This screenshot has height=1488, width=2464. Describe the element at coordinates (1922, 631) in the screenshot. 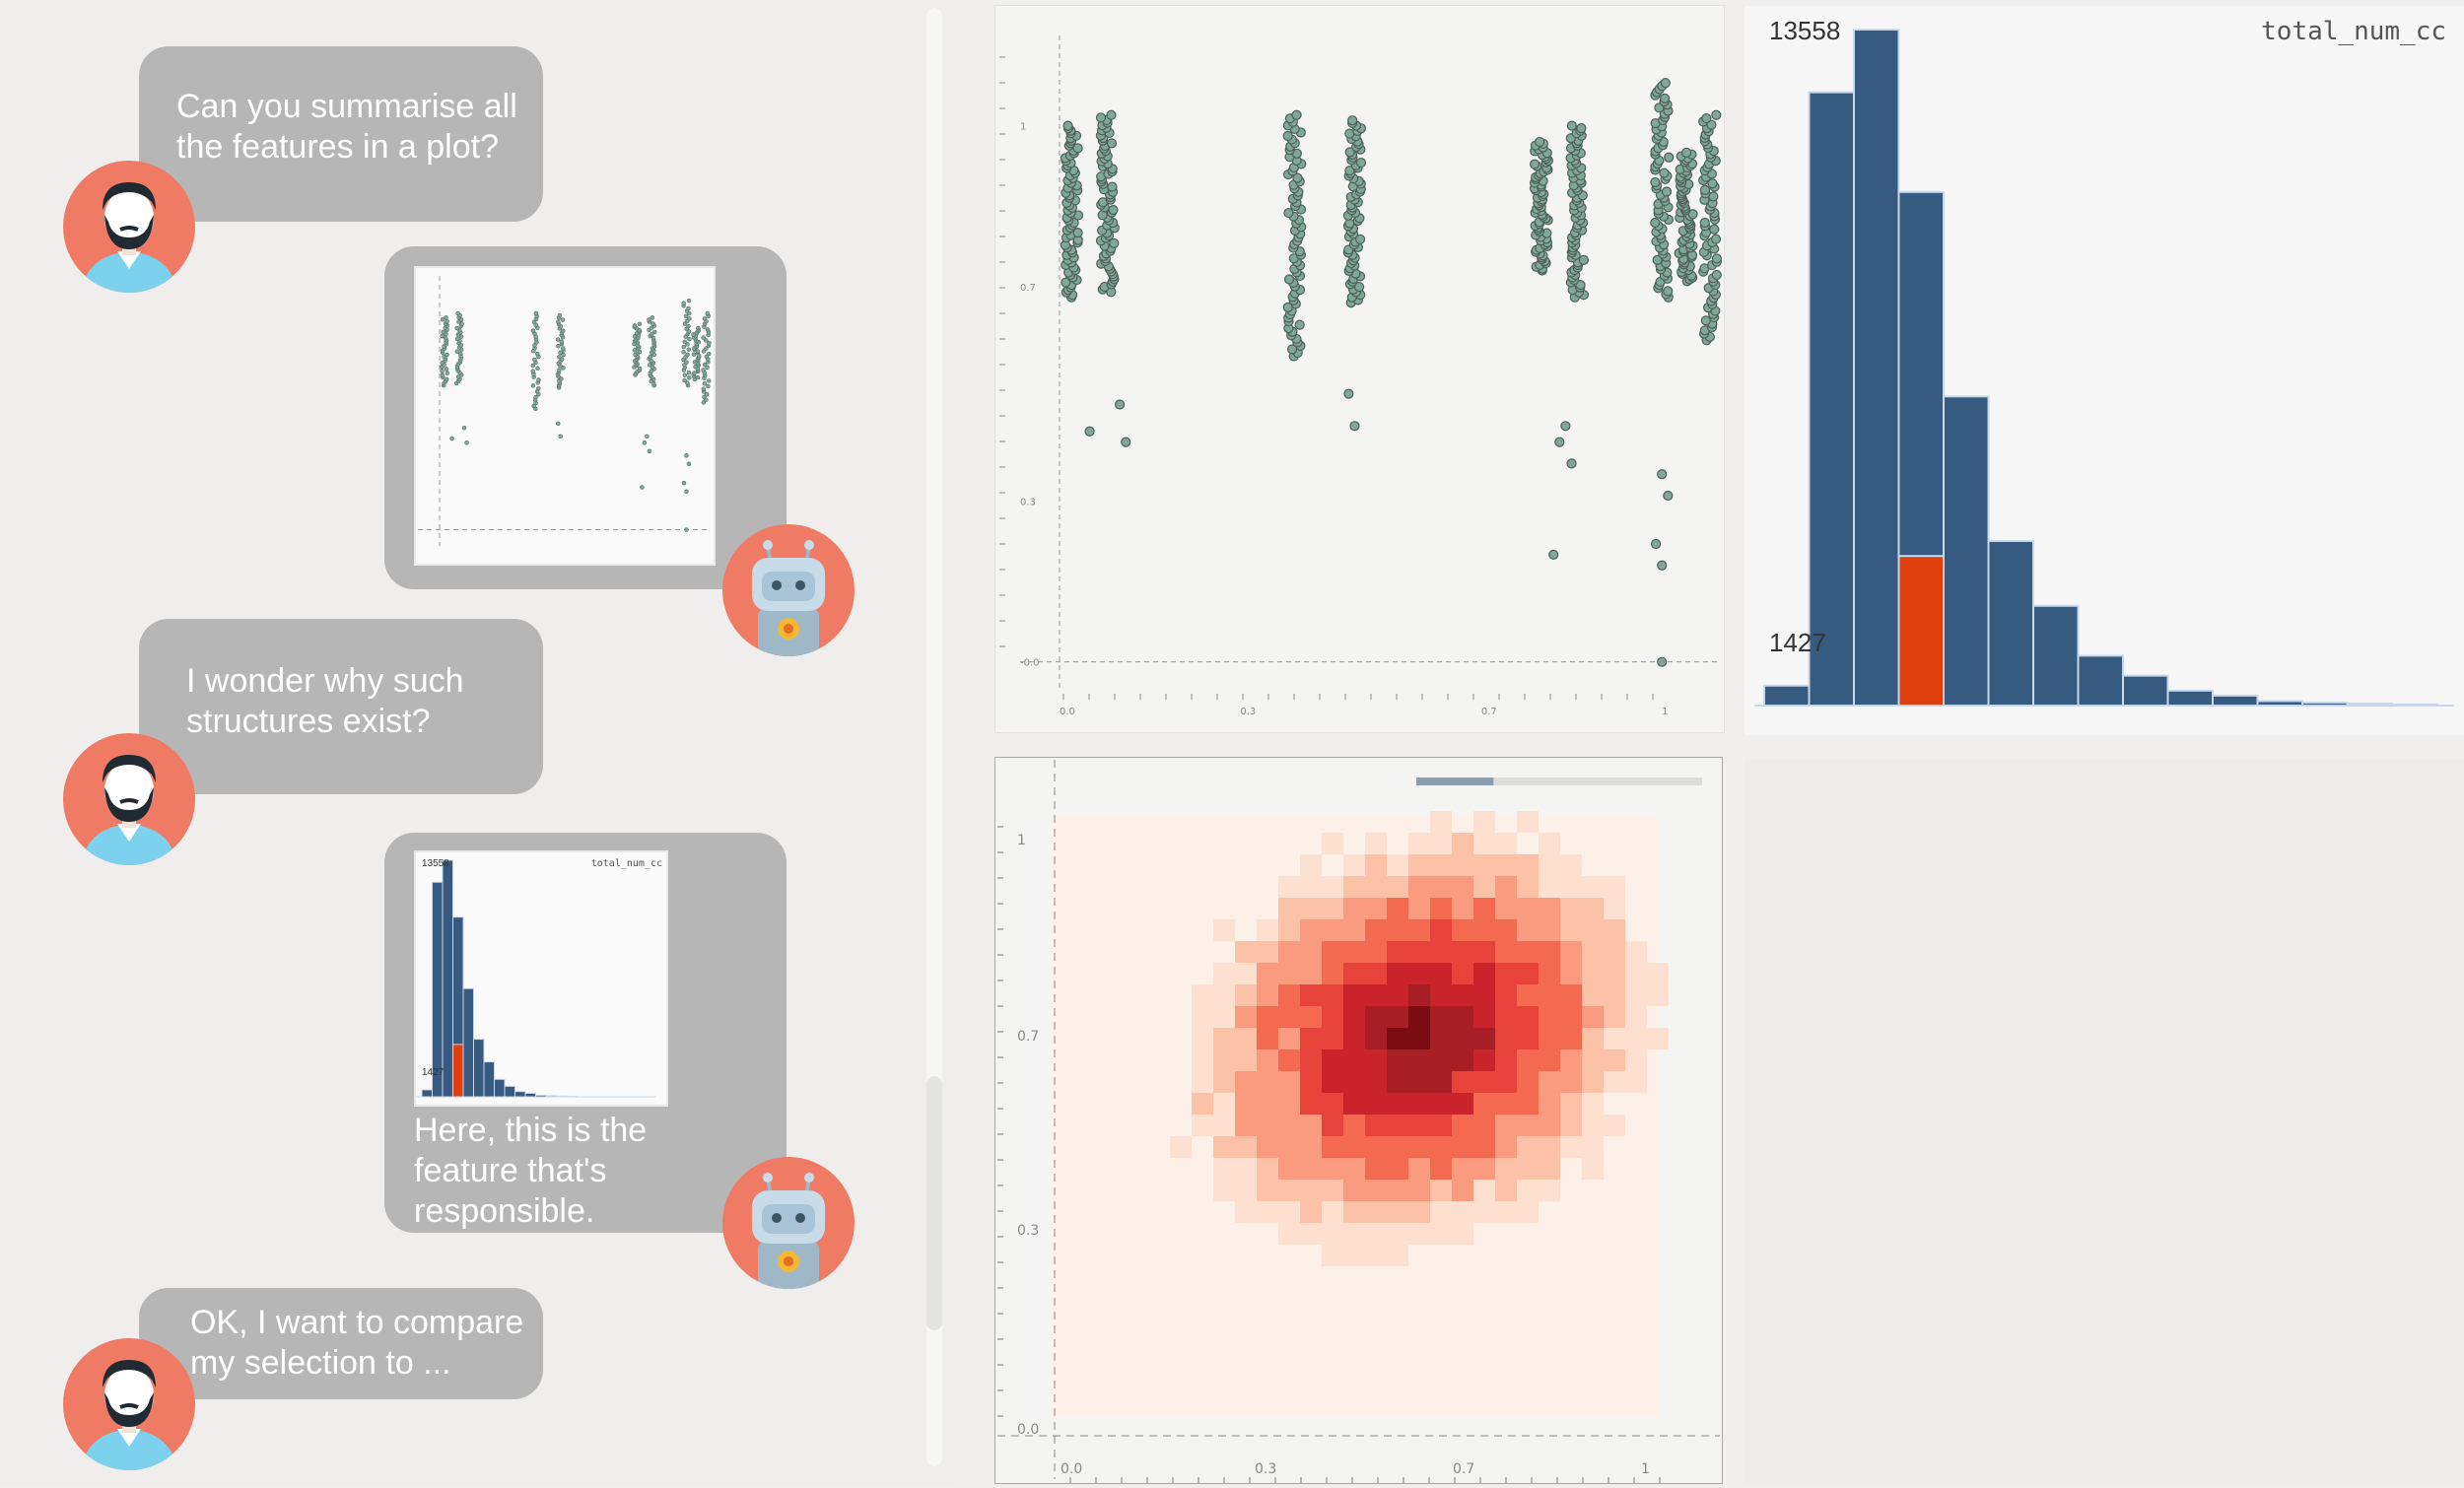

I see `hist-highlight-bar` at that location.